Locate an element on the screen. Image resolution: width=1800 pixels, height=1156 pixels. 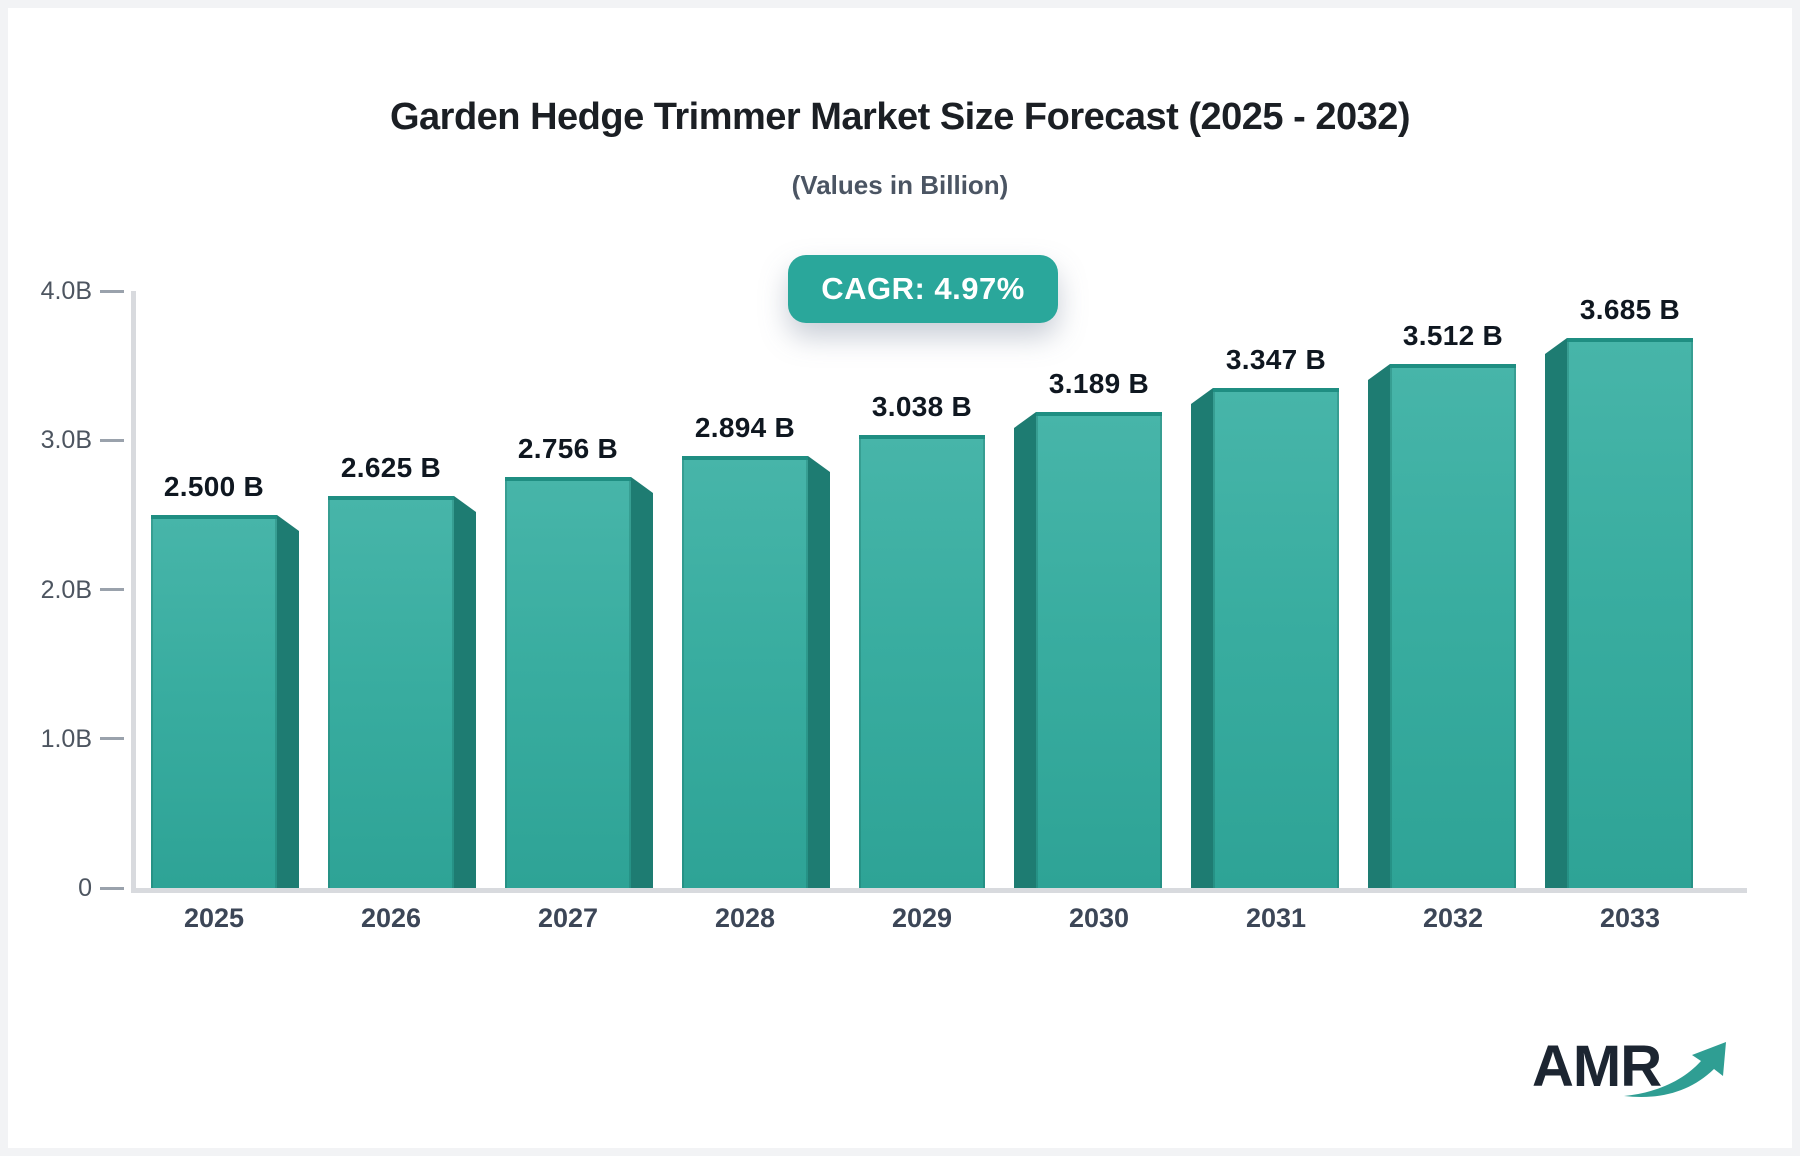
cagr-badge-label: CAGR: 4.97% is located at coordinates (923, 288).